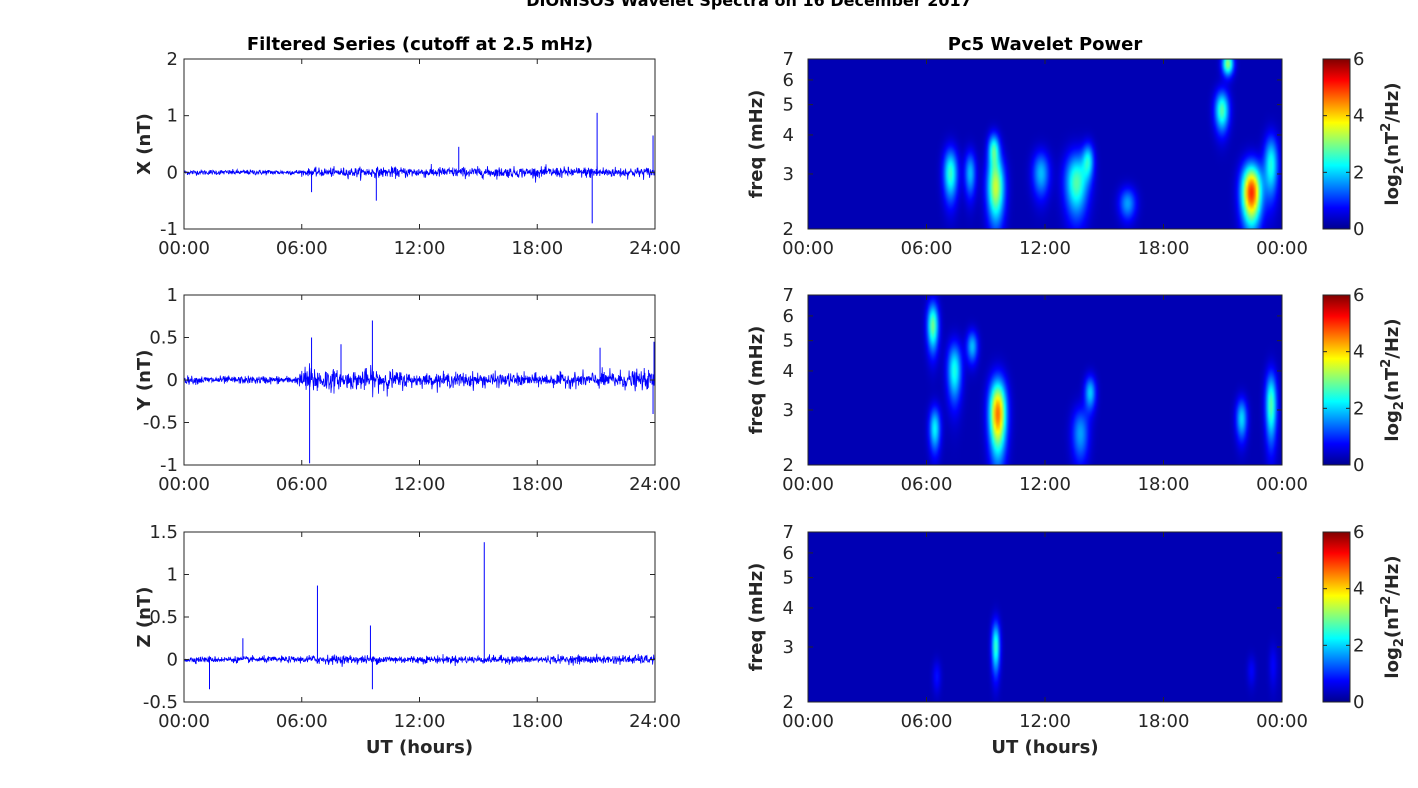 Image resolution: width=1418 pixels, height=788 pixels. I want to click on x-wavelet-x-tick-label: 12:00, so click(1045, 248).